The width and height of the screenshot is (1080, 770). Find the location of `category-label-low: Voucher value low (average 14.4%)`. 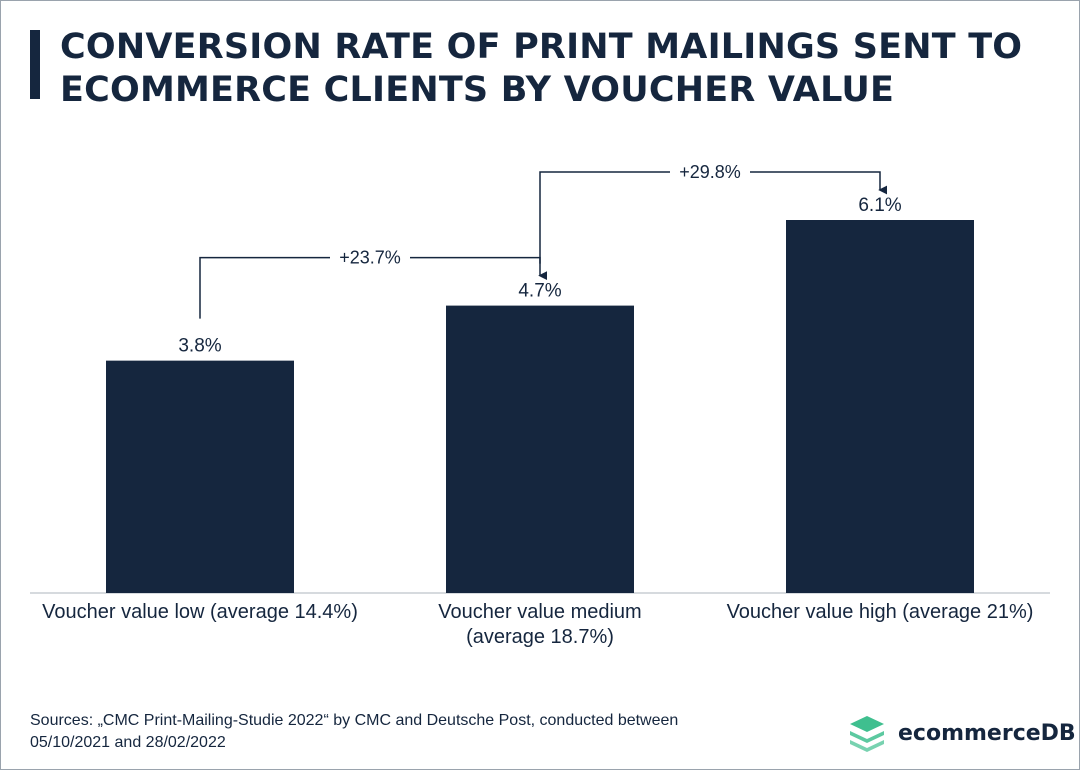

category-label-low: Voucher value low (average 14.4%) is located at coordinates (200, 612).